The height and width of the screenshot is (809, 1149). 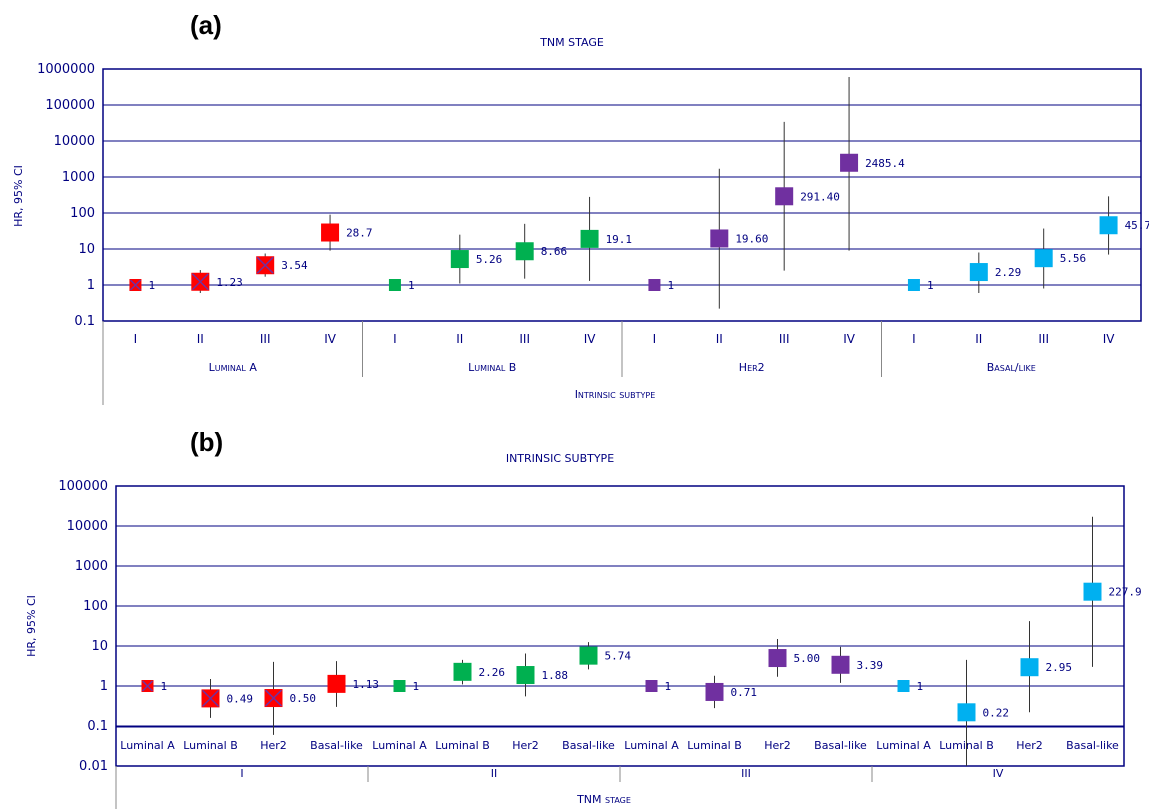 I want to click on panel-a-group-label: Her2, so click(x=752, y=367).